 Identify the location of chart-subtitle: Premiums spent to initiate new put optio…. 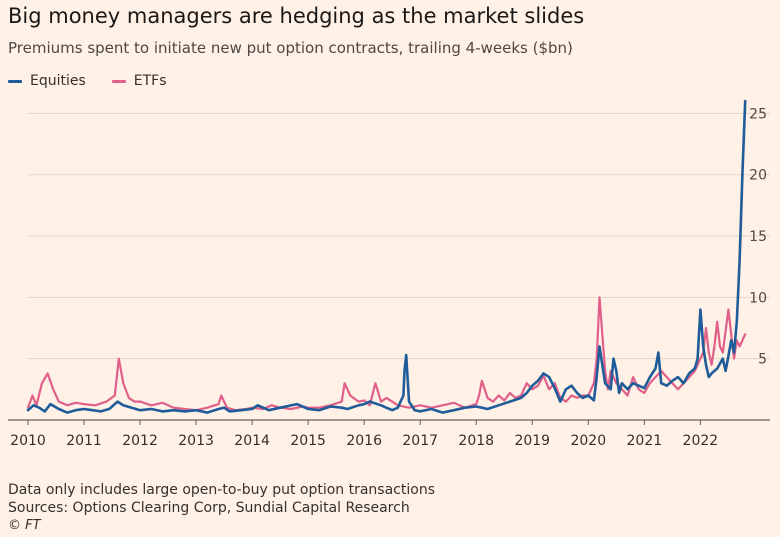
(290, 48).